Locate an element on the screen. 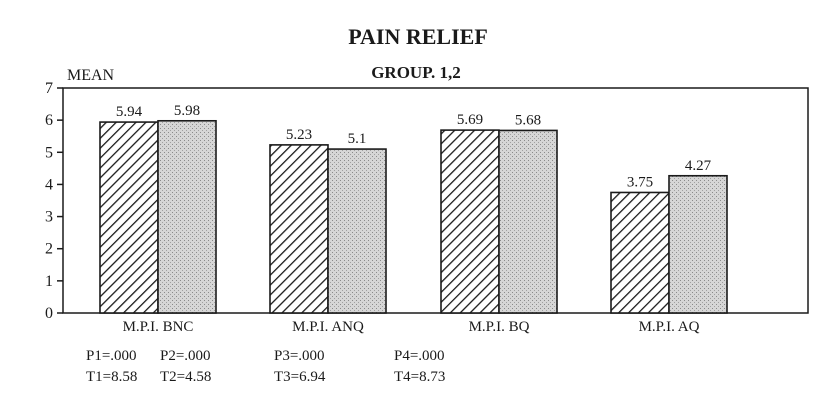 This screenshot has height=401, width=828. p-value-label: P3=.000 is located at coordinates (299, 356).